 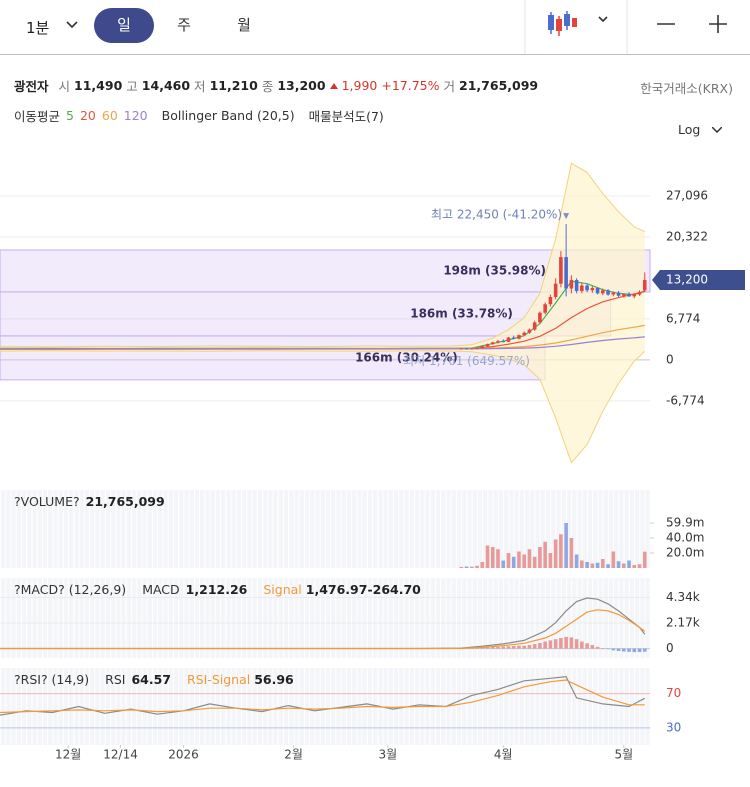 What do you see at coordinates (359, 85) in the screenshot?
I see `change-value: 1,990` at bounding box center [359, 85].